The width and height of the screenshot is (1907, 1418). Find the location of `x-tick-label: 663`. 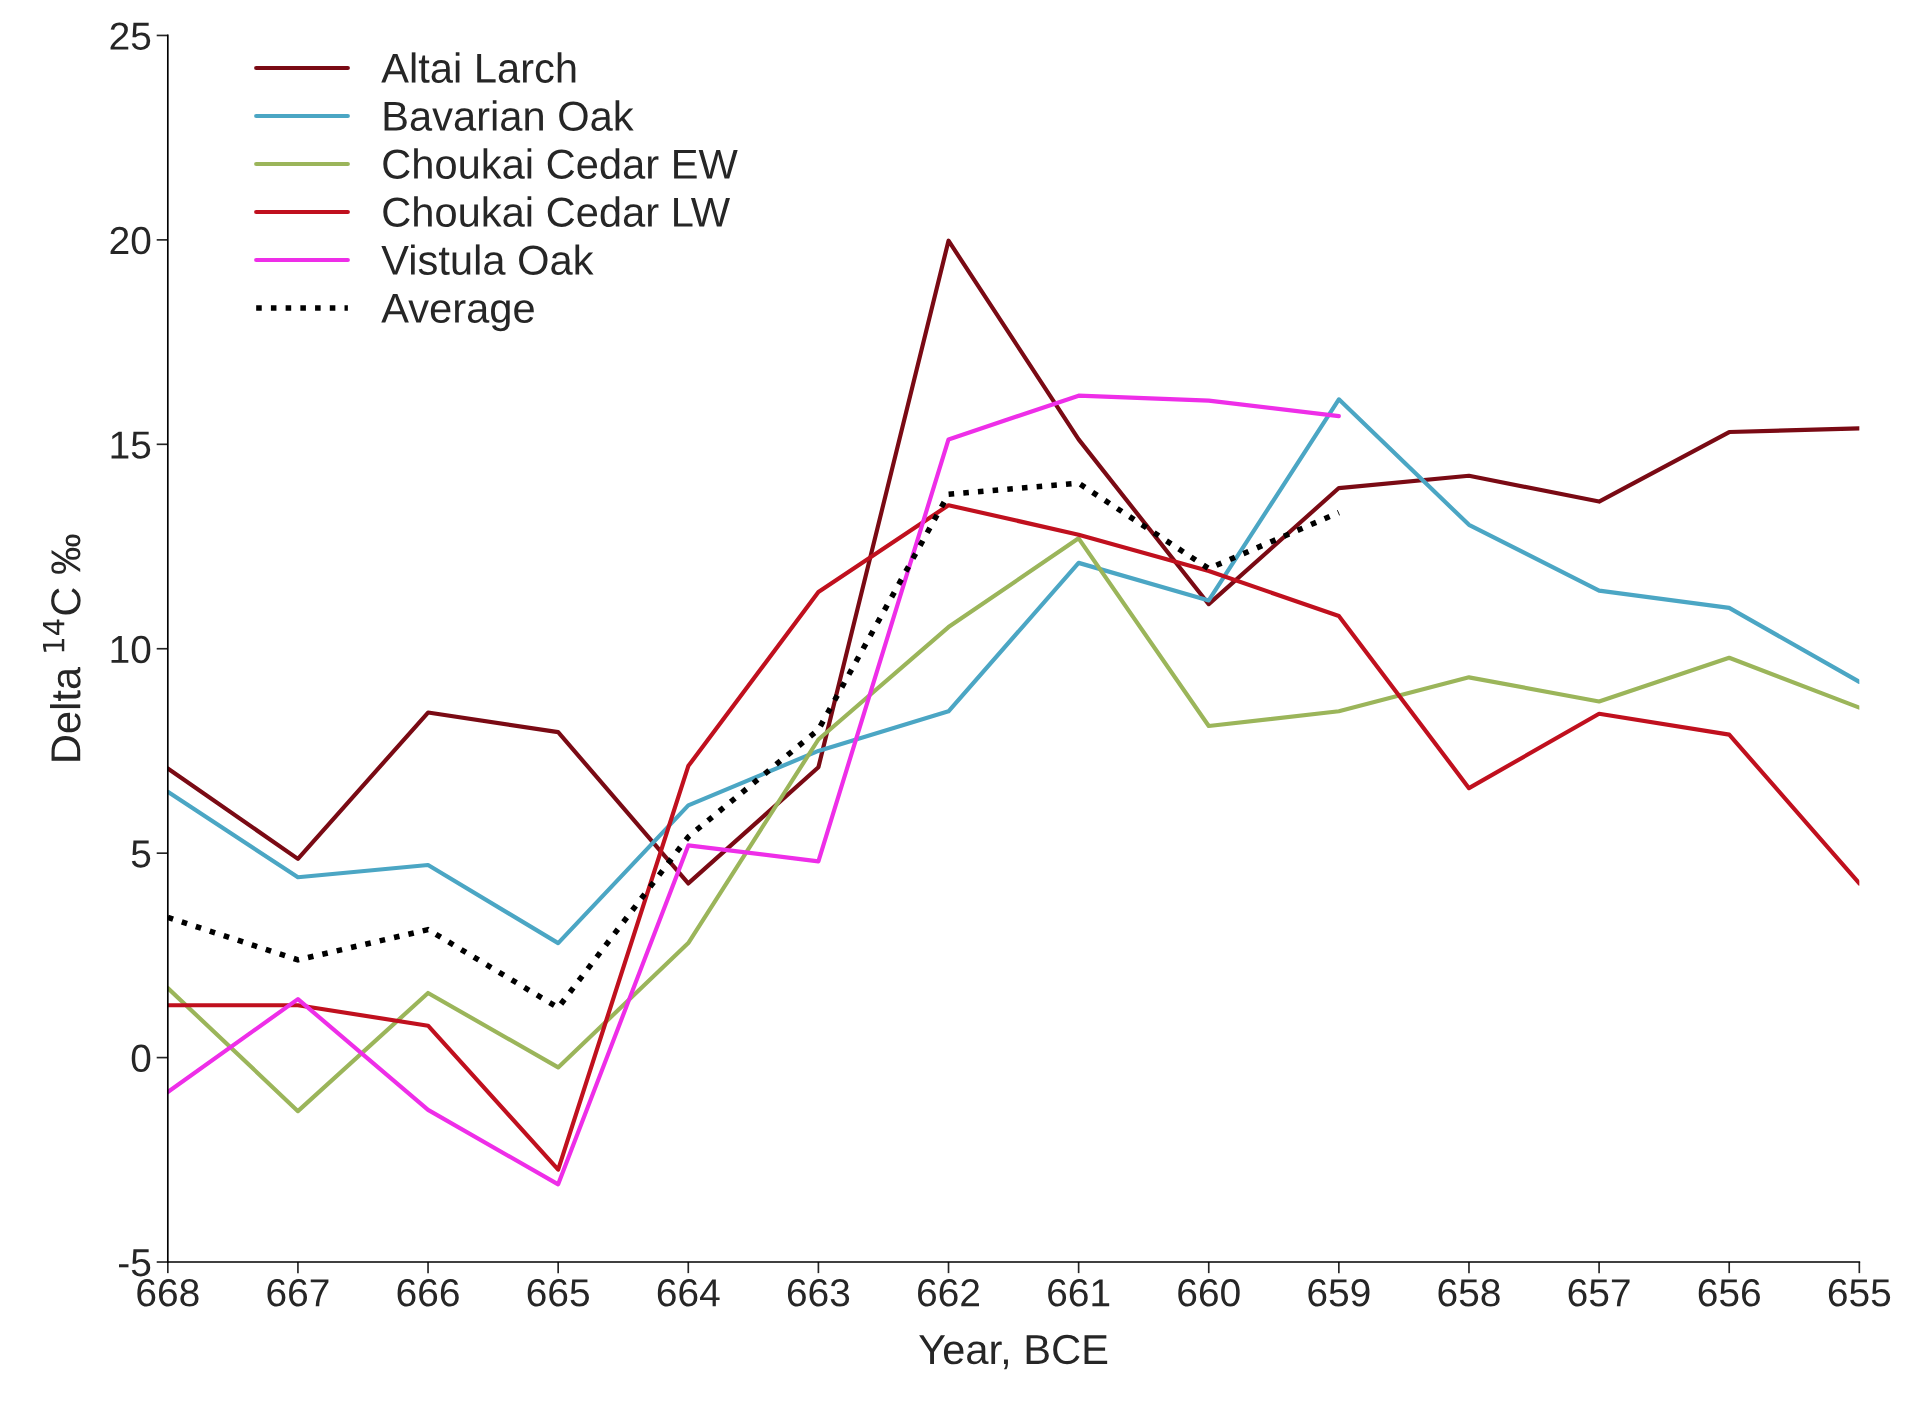

x-tick-label: 663 is located at coordinates (818, 1293).